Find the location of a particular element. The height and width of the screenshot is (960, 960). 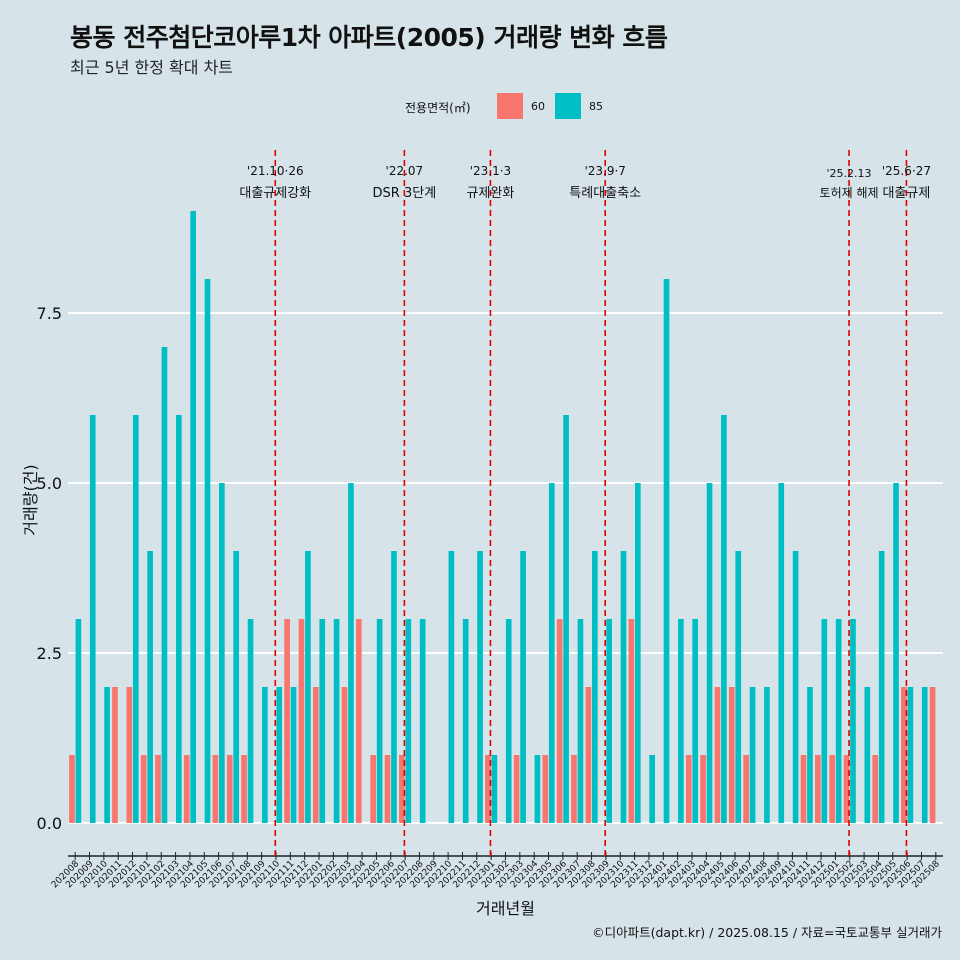

event-label-202506: 대출규제 is located at coordinates (907, 193).